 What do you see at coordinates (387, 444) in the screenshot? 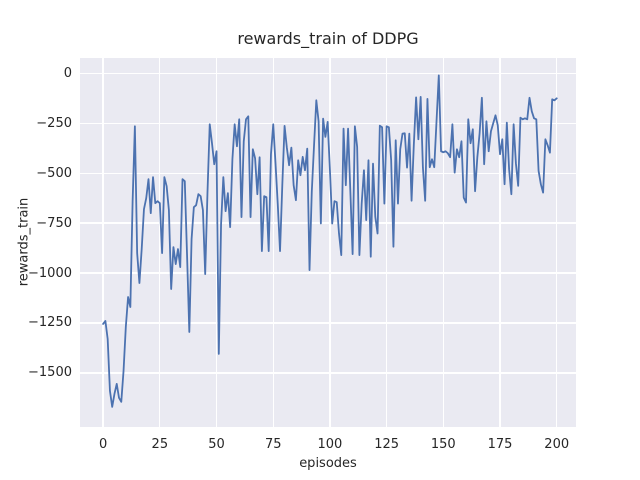
I see `x-tick-label: 125` at bounding box center [387, 444].